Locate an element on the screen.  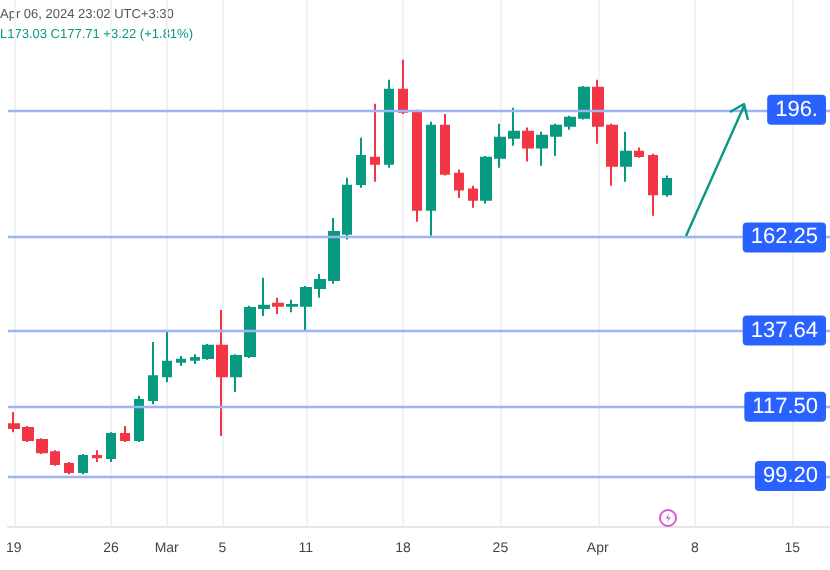
ref-line-label: 99.20 is located at coordinates (790, 476).